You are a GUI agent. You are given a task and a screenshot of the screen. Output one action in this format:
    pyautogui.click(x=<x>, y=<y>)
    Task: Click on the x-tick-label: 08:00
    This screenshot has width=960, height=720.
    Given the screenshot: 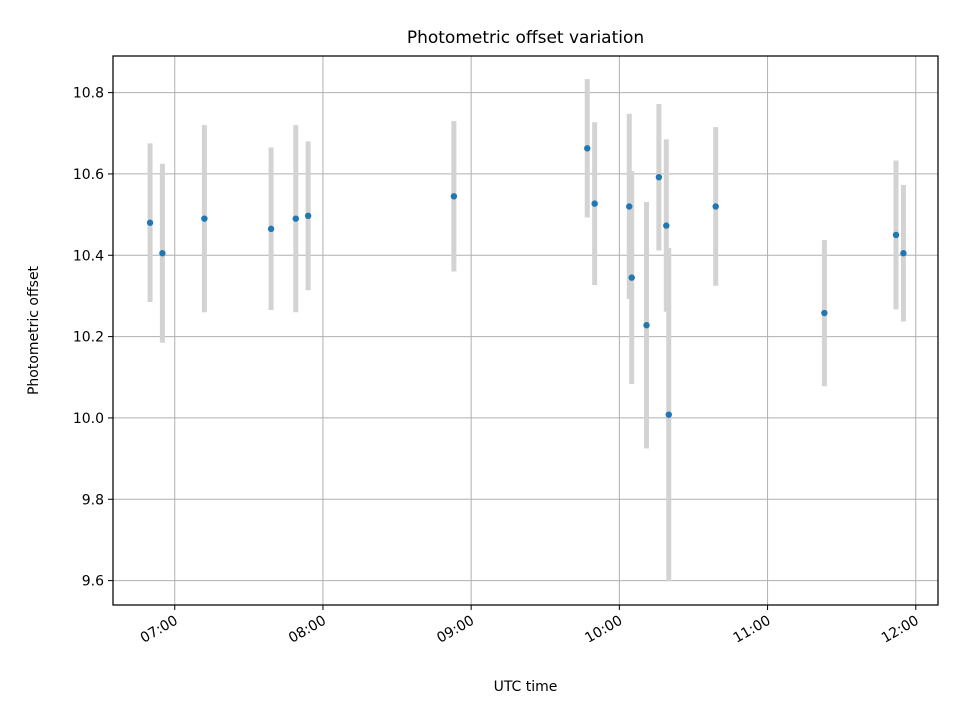 What is the action you would take?
    pyautogui.click(x=307, y=630)
    